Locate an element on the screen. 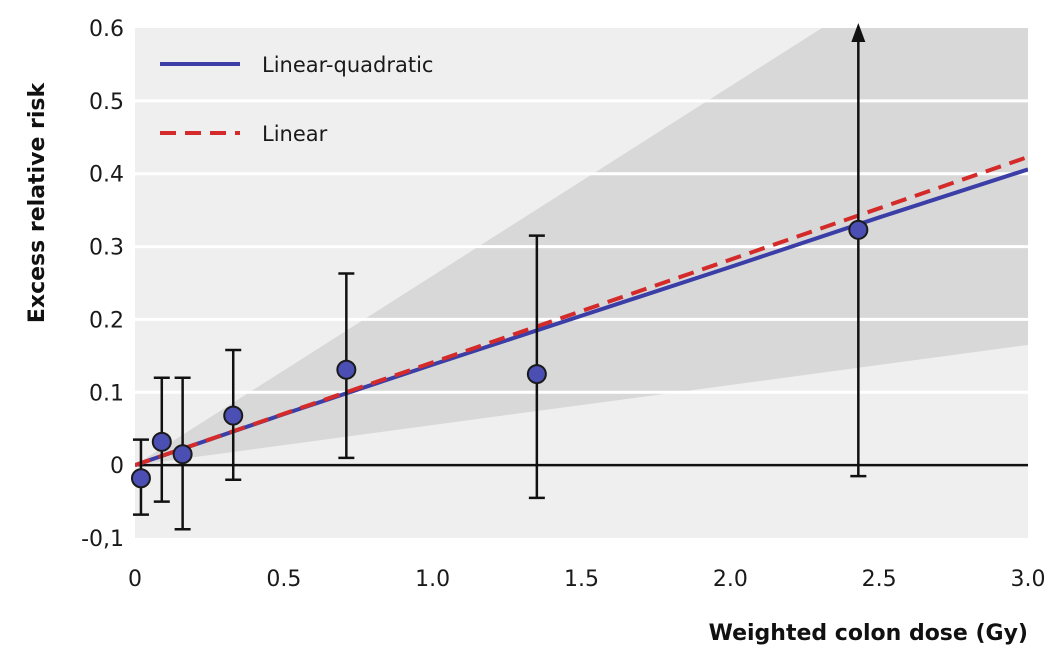 The image size is (1046, 648). legend-label-linear: Linear is located at coordinates (295, 134).